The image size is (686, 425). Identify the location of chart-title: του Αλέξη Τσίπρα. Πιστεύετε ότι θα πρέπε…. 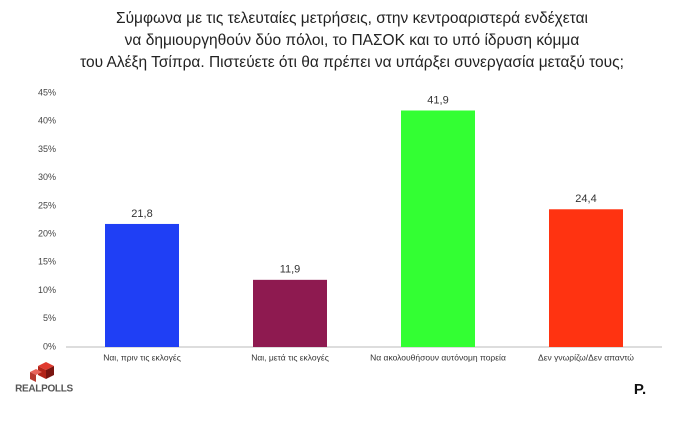
(352, 62).